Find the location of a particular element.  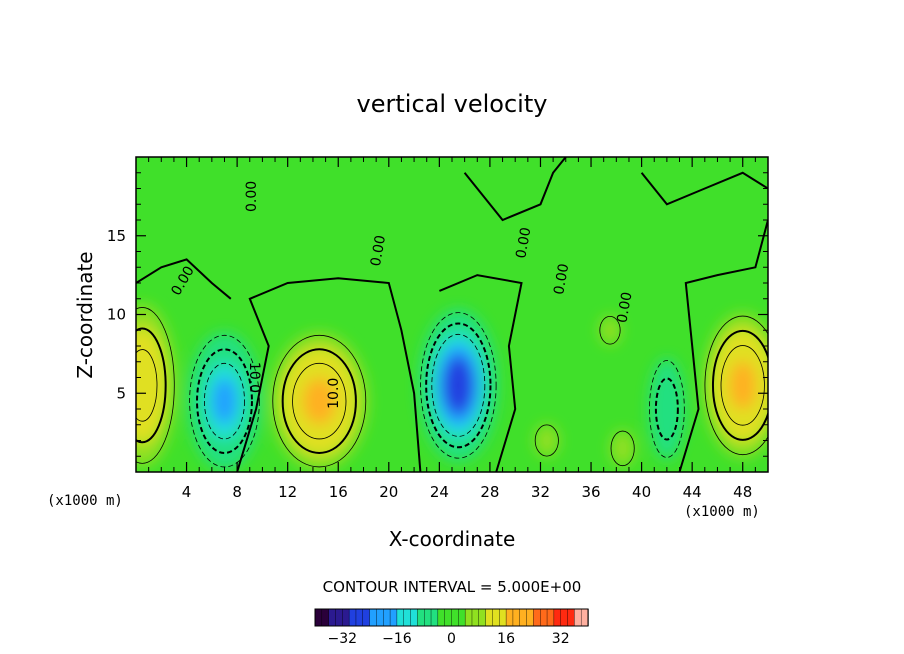

x-tick-label: 44 is located at coordinates (692, 492).